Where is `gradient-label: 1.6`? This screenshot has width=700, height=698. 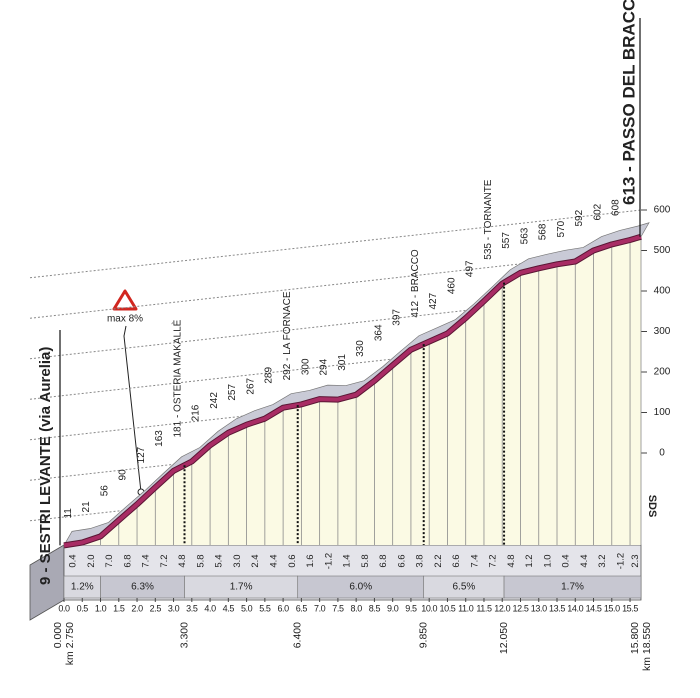
gradient-label: 1.6 is located at coordinates (310, 560).